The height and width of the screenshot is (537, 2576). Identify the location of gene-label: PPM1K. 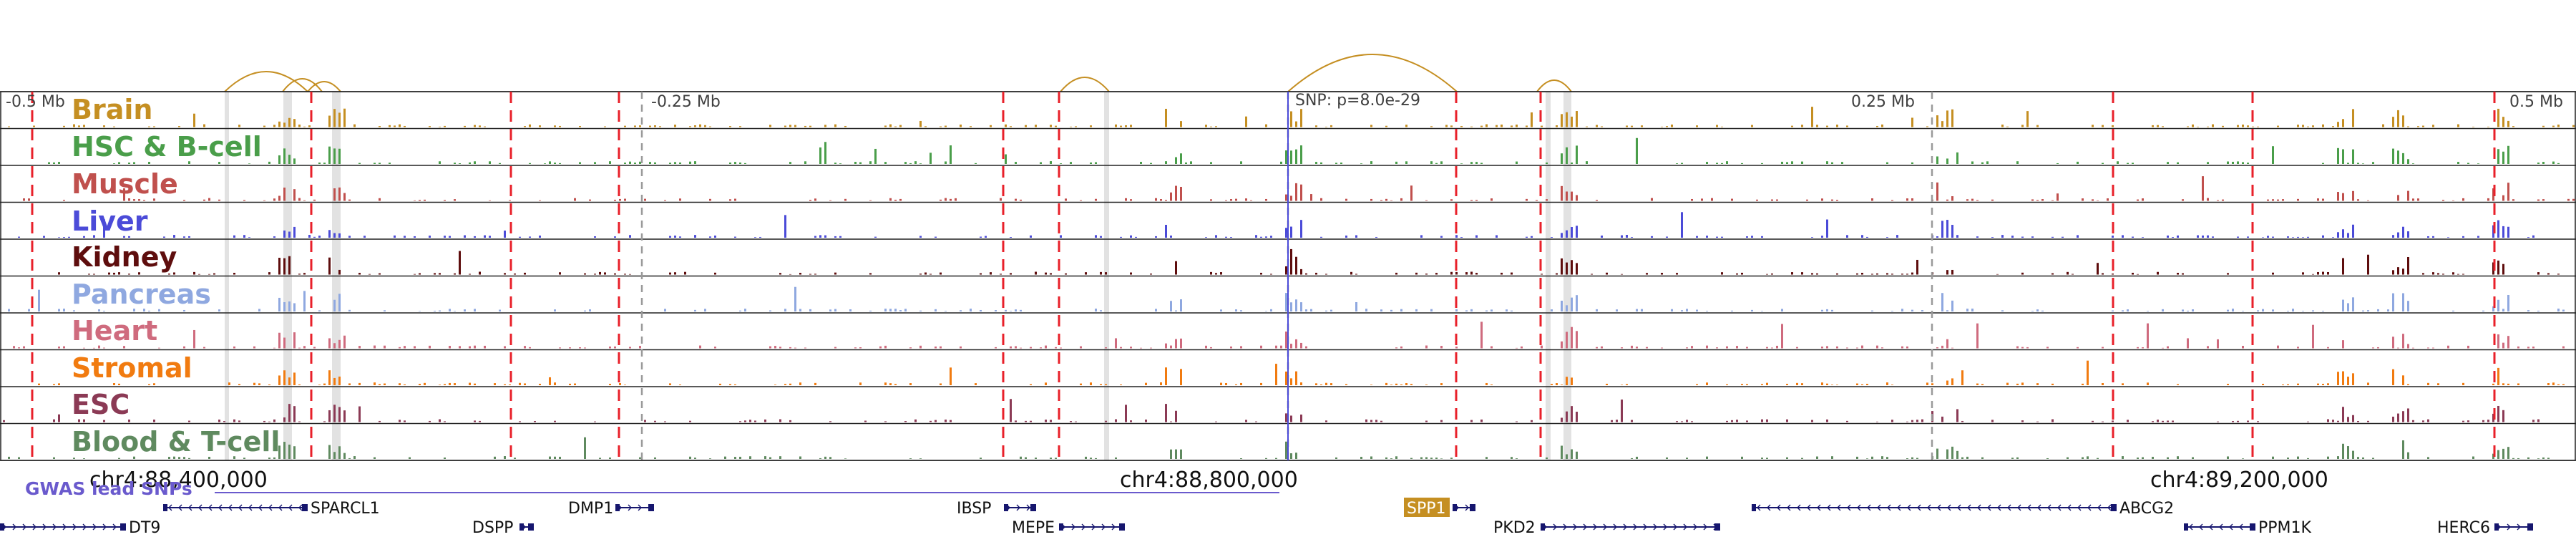
(2285, 528).